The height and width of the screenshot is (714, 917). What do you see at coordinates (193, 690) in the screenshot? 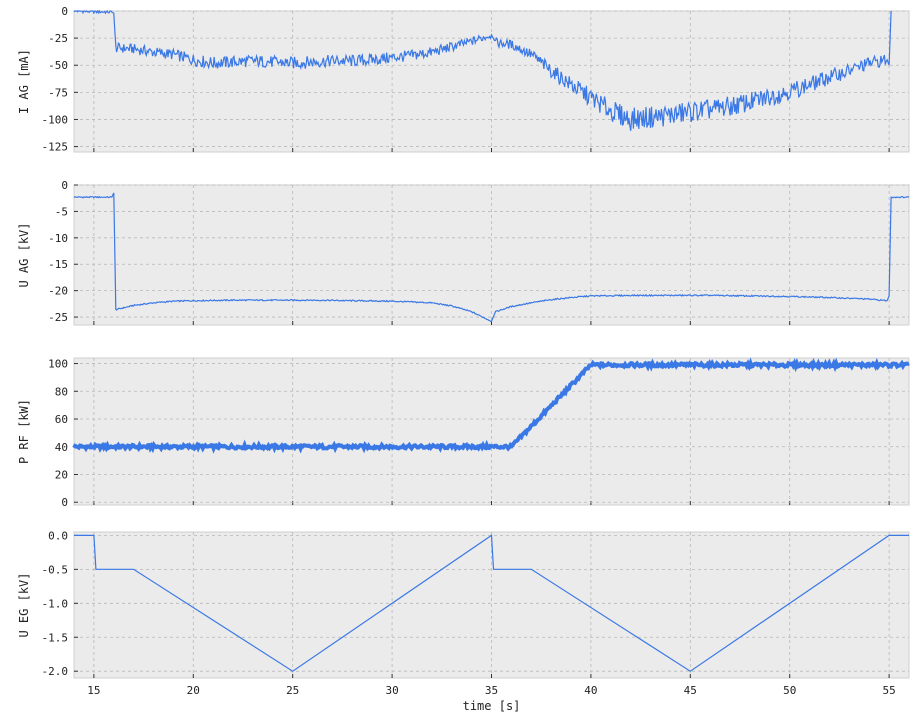
I see `x-tick-label: 20` at bounding box center [193, 690].